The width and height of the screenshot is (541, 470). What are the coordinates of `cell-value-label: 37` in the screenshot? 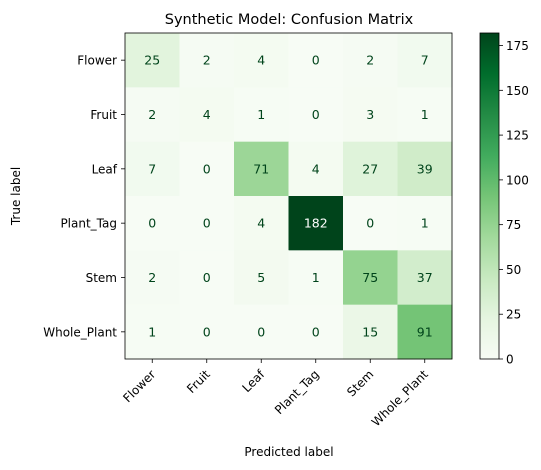 It's located at (425, 277).